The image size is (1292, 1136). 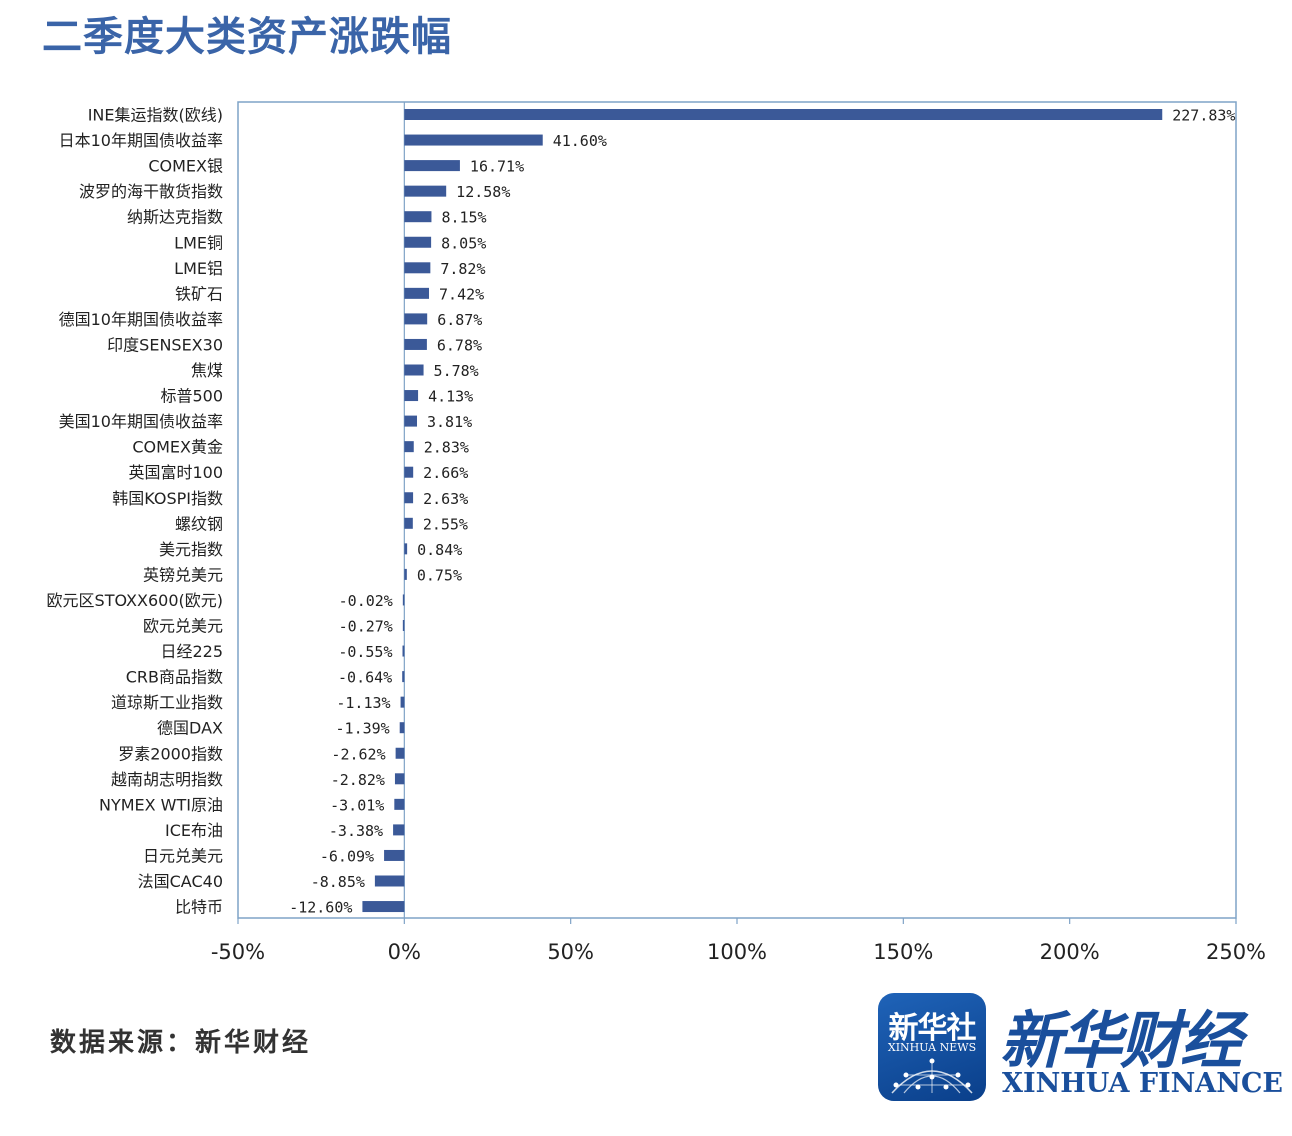 What do you see at coordinates (445, 473) in the screenshot?
I see `data-label: 2.66%` at bounding box center [445, 473].